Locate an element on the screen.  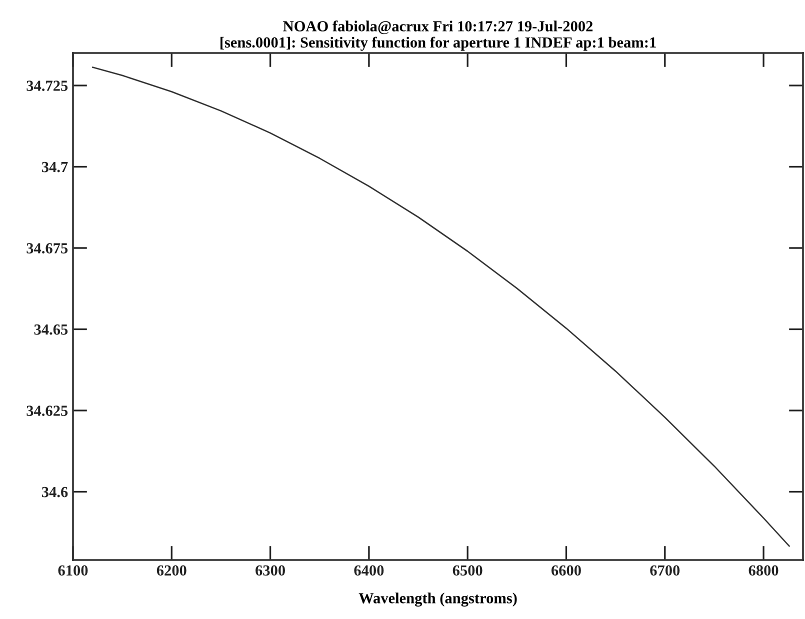
y-tick-label: 34.725 is located at coordinates (47, 86).